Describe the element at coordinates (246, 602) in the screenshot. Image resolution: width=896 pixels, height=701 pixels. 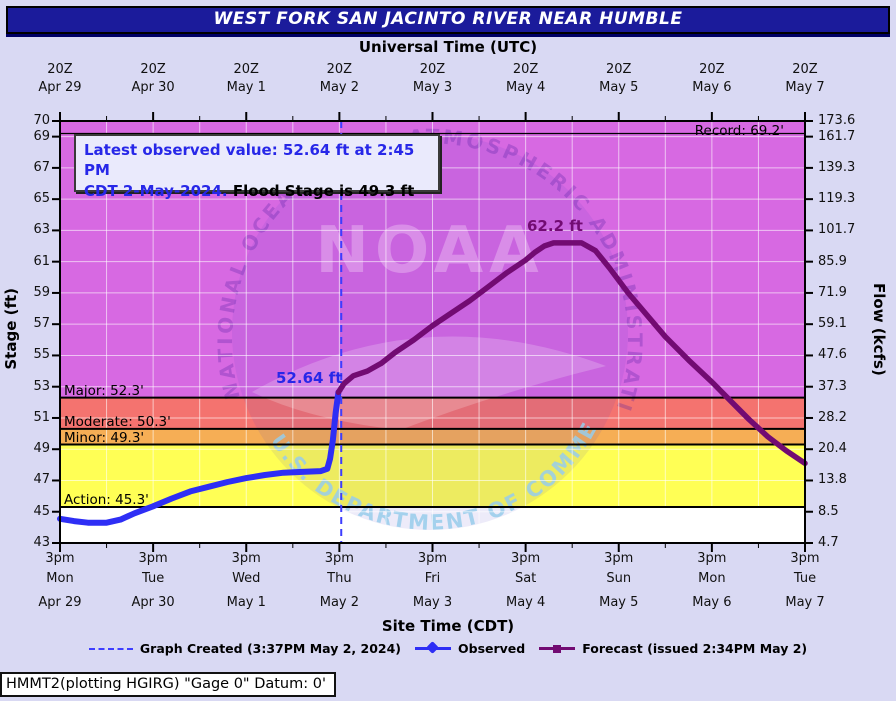
I see `site-date-label: May 1` at that location.